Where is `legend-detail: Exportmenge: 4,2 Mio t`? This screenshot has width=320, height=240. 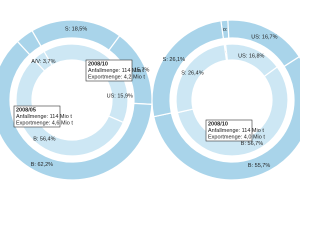
legend-detail: Exportmenge: 4,2 Mio t is located at coordinates (116, 77).